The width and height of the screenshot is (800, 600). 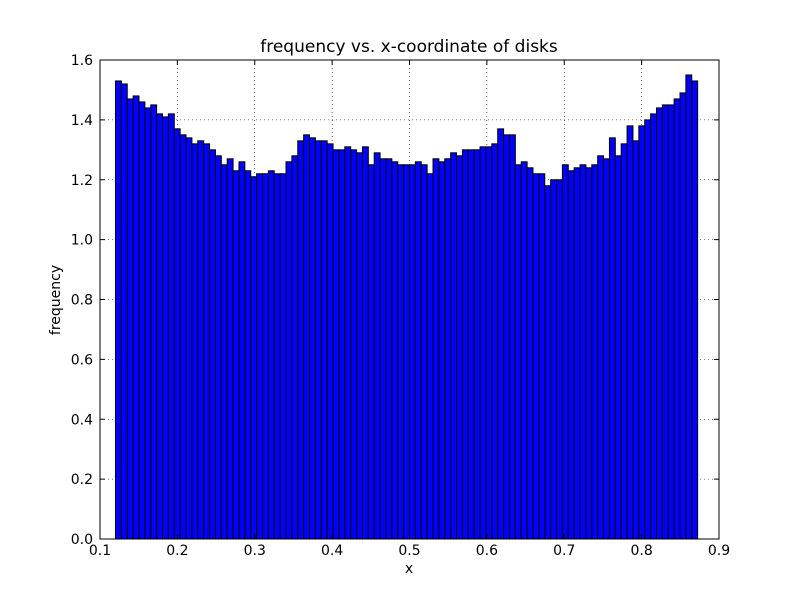 What do you see at coordinates (82, 121) in the screenshot?
I see `y-tick-label: 1.4` at bounding box center [82, 121].